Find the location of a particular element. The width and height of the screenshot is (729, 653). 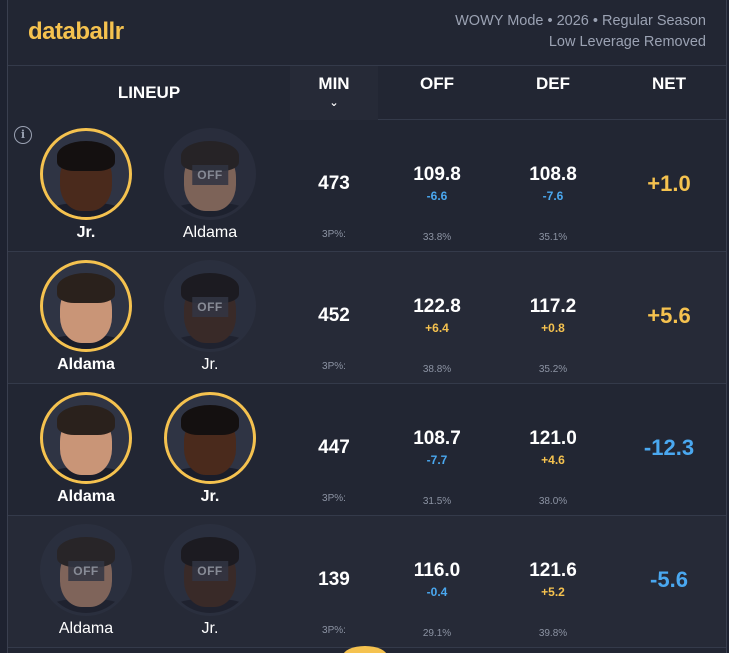

defense-cell: 117.2 +0.8 35.2% is located at coordinates (553, 335).